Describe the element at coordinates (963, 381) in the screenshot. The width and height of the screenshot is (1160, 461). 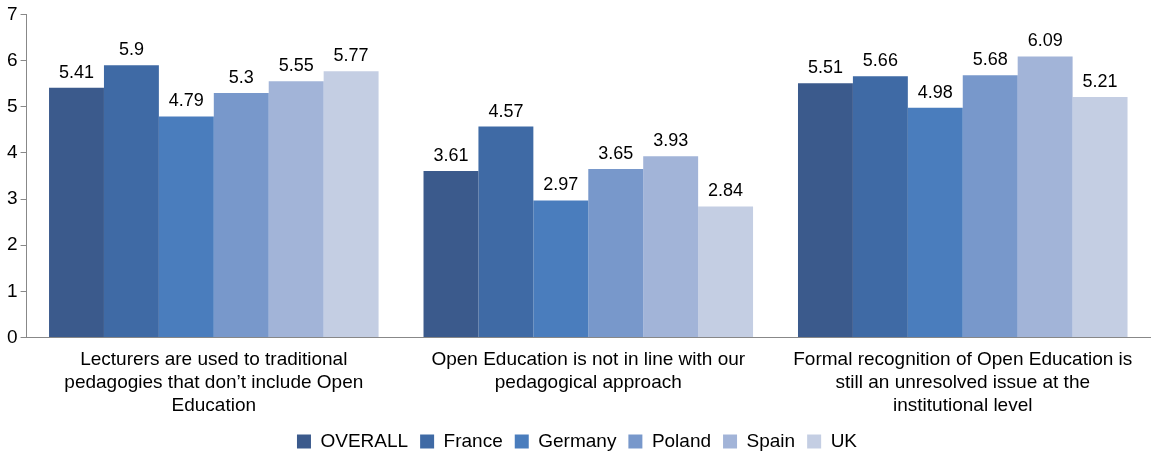
I see `x-tick-label: Formal recognition of Open Education is still an unresolved issue at the institutional level` at that location.